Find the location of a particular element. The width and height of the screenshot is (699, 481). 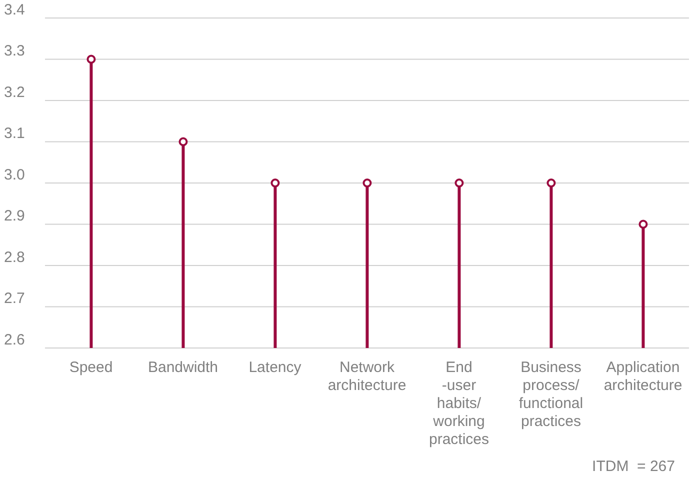

y-tick-label: 2.7 is located at coordinates (14, 299).